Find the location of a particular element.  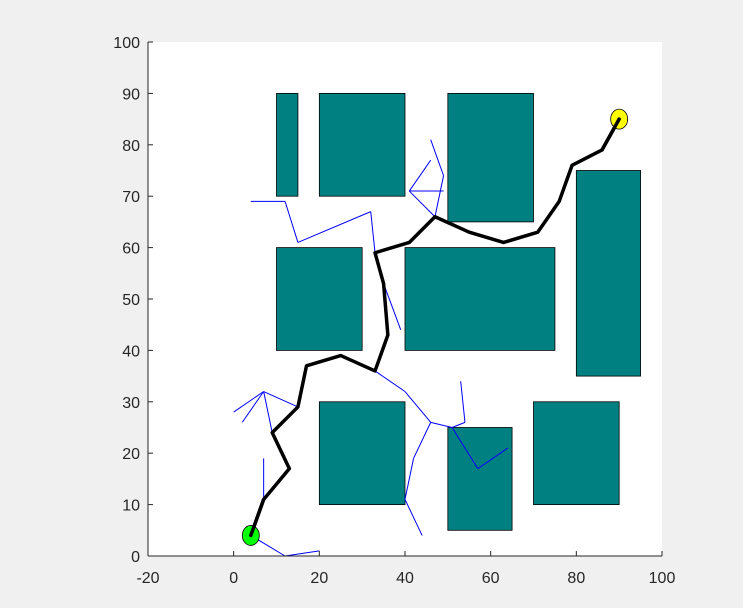

y-tick-label: 30 is located at coordinates (131, 403).